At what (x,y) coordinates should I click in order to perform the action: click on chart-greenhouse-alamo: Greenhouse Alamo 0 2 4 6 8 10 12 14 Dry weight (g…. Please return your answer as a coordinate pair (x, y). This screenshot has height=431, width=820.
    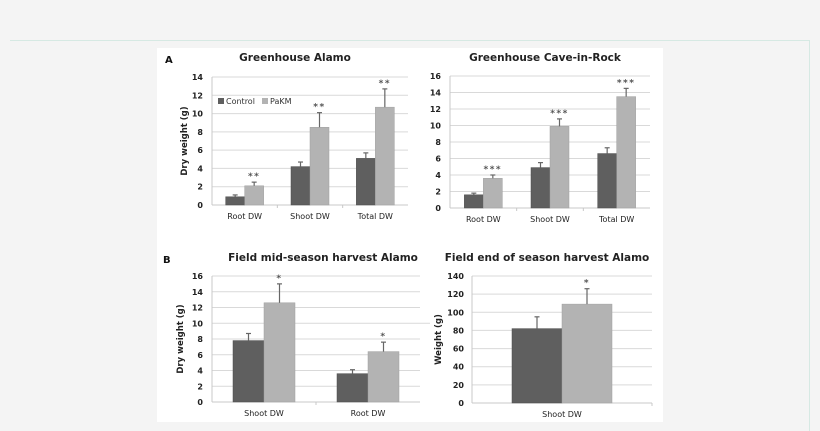
    Looking at the image, I should click on (294, 136).